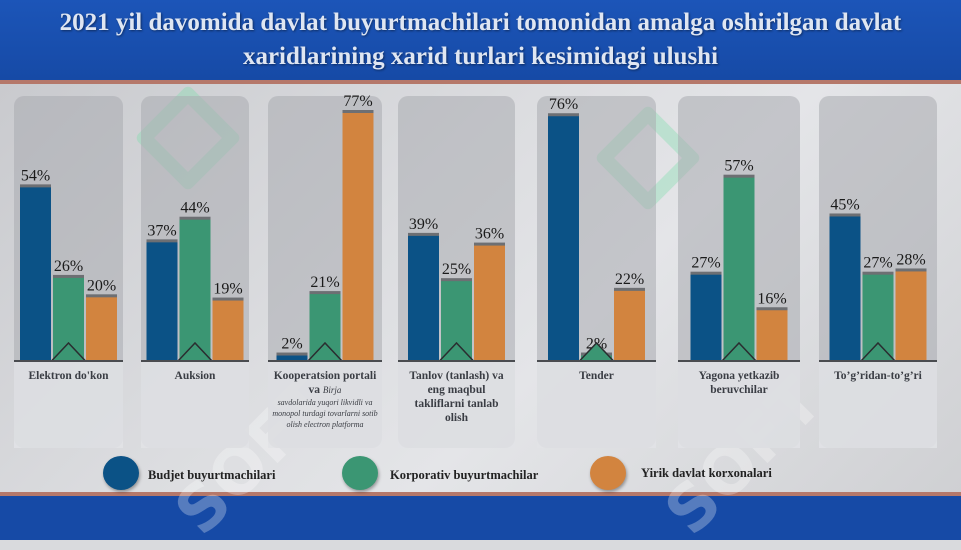 The width and height of the screenshot is (961, 550). I want to click on category-label: Auksion, so click(195, 376).